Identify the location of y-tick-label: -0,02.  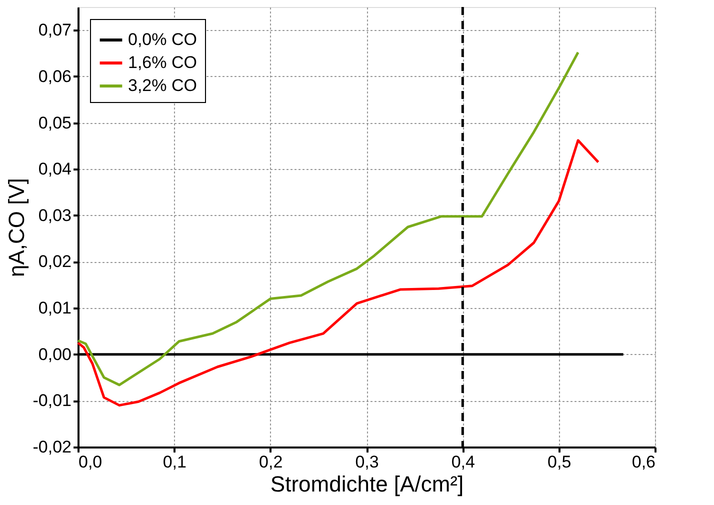
(52, 447).